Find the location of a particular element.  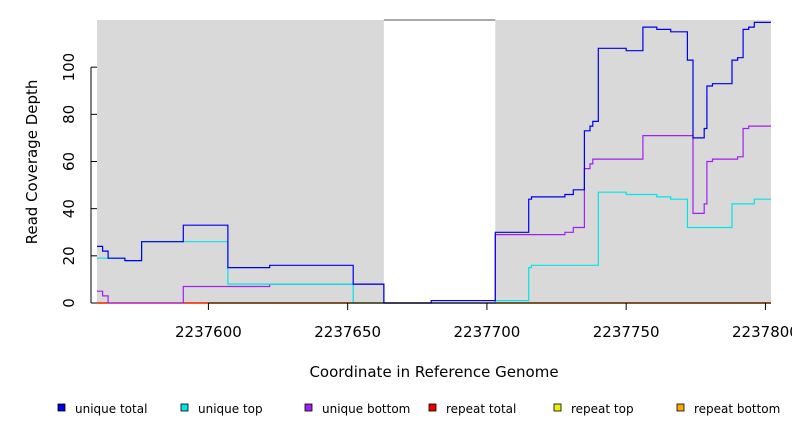

legend-label-repeat-bottom: repeat bottom is located at coordinates (737, 409).